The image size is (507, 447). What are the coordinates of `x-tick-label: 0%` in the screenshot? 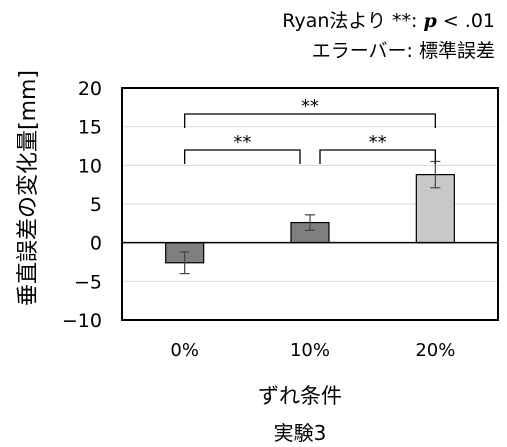 It's located at (184, 350).